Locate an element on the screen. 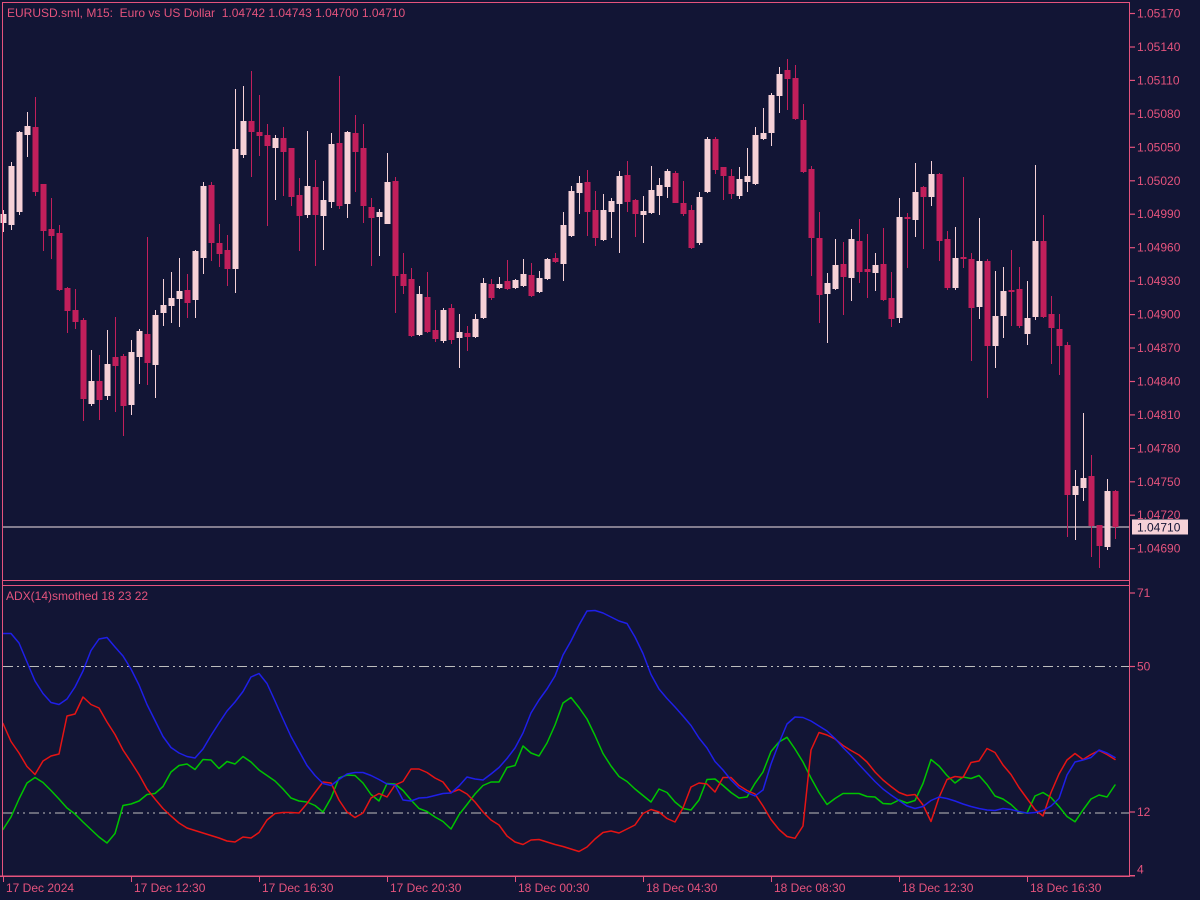  svg-text: 71 is located at coordinates (1144, 593).